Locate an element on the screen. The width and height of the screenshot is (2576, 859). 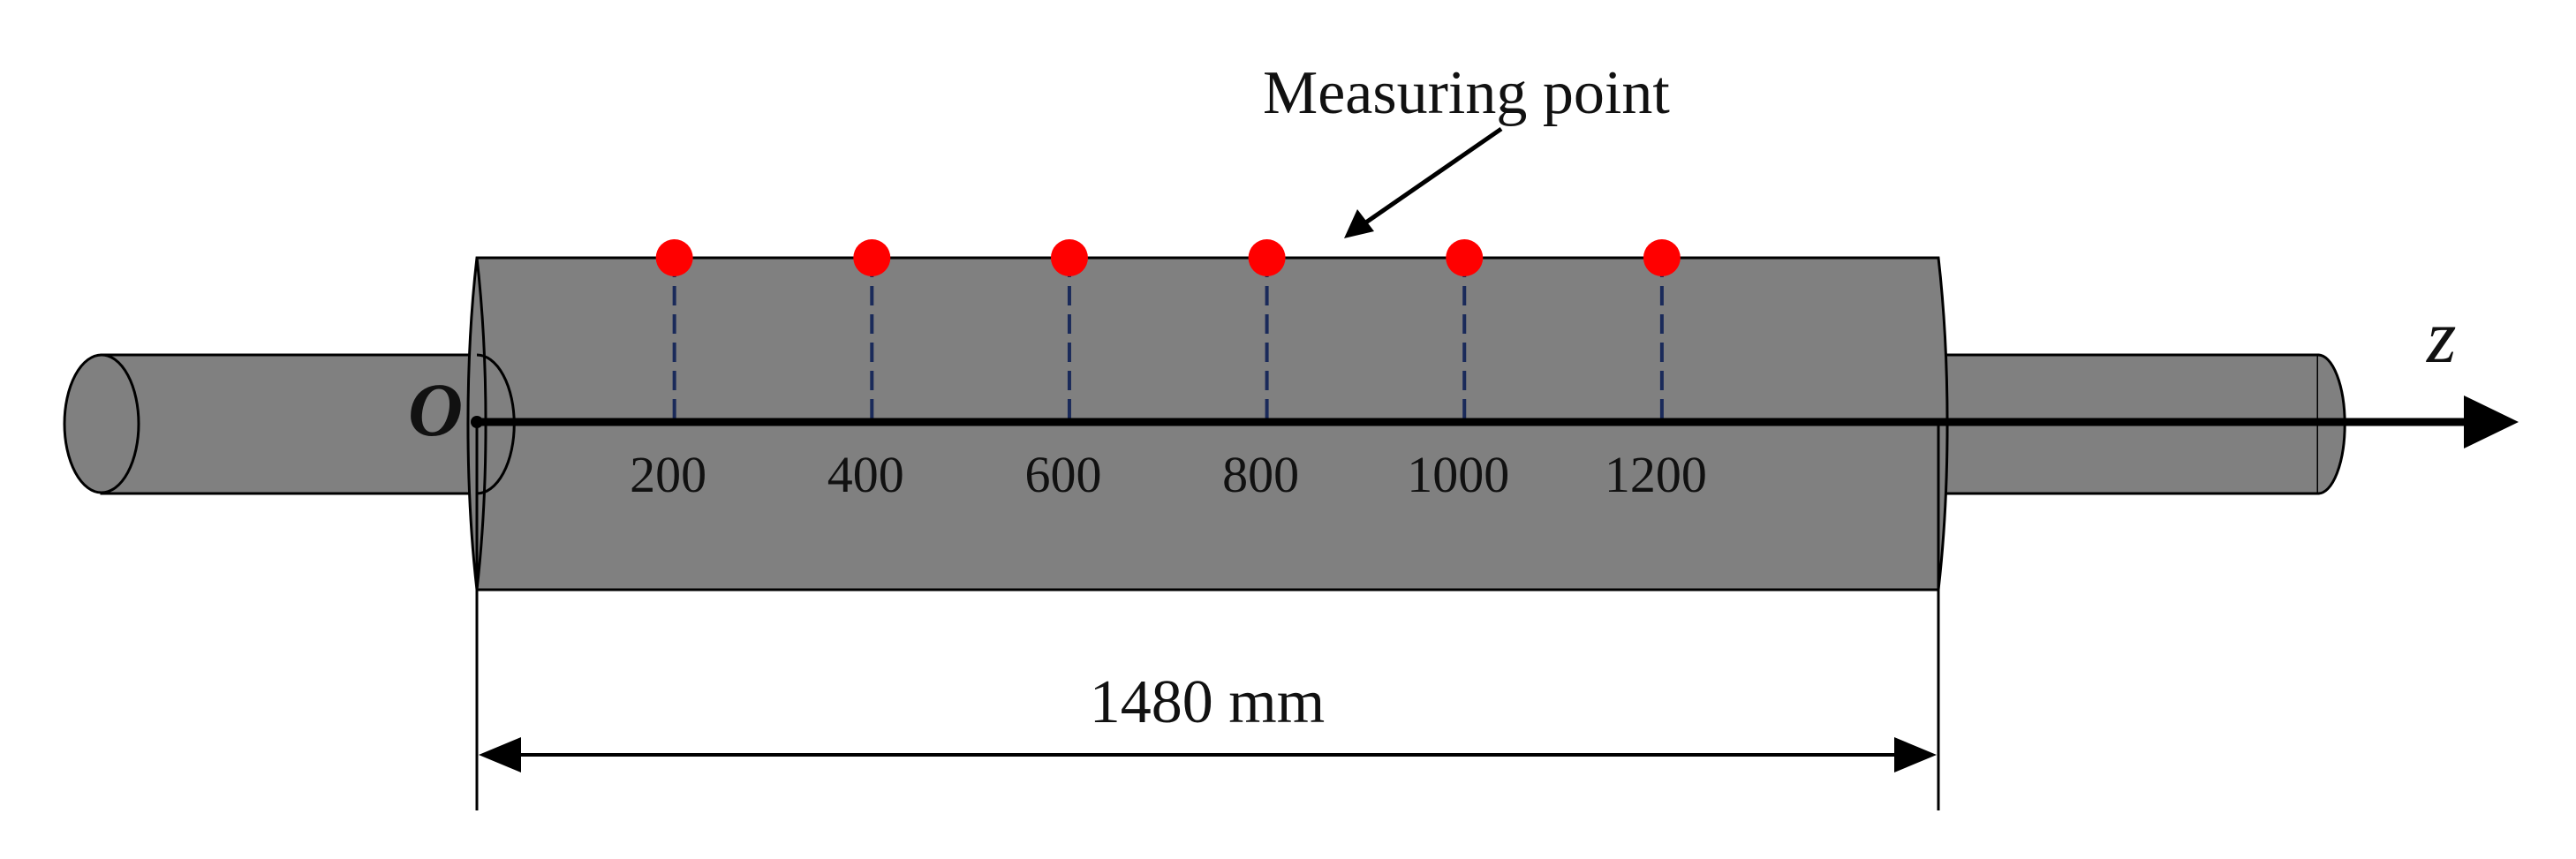
position-label-1200: 1200 is located at coordinates (1656, 475).